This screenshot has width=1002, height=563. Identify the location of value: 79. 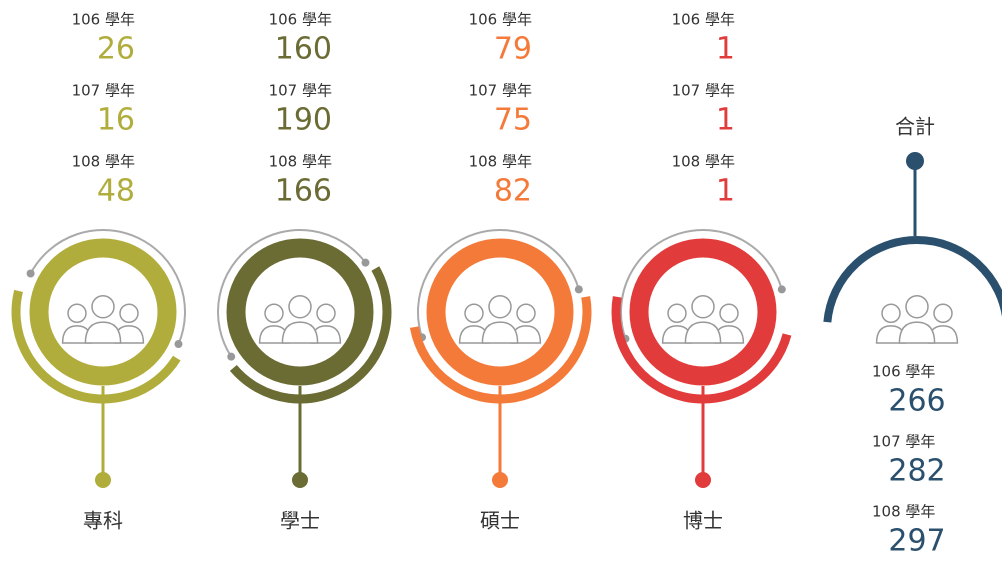
(513, 49).